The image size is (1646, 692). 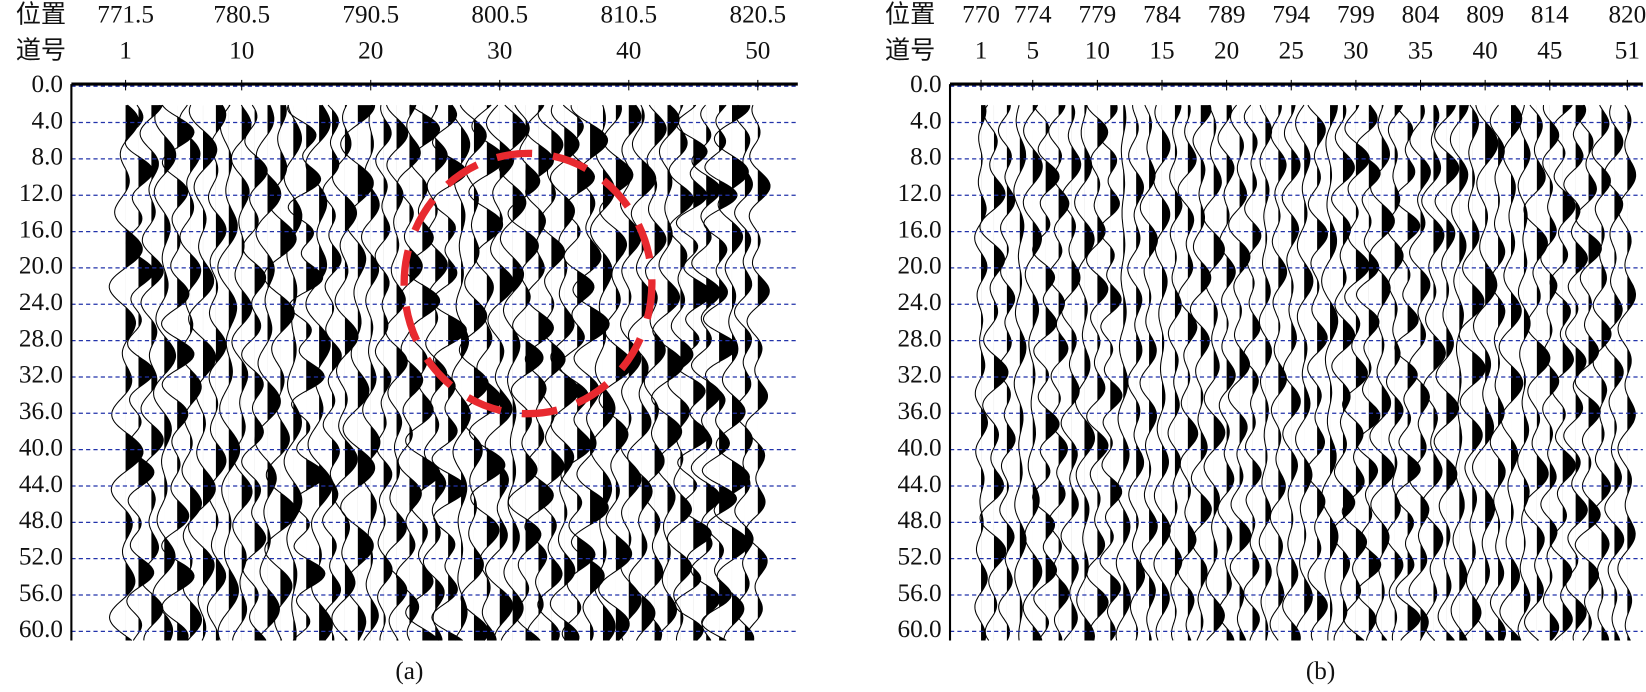 I want to click on x-tick-label: 800.5, so click(x=499, y=15).